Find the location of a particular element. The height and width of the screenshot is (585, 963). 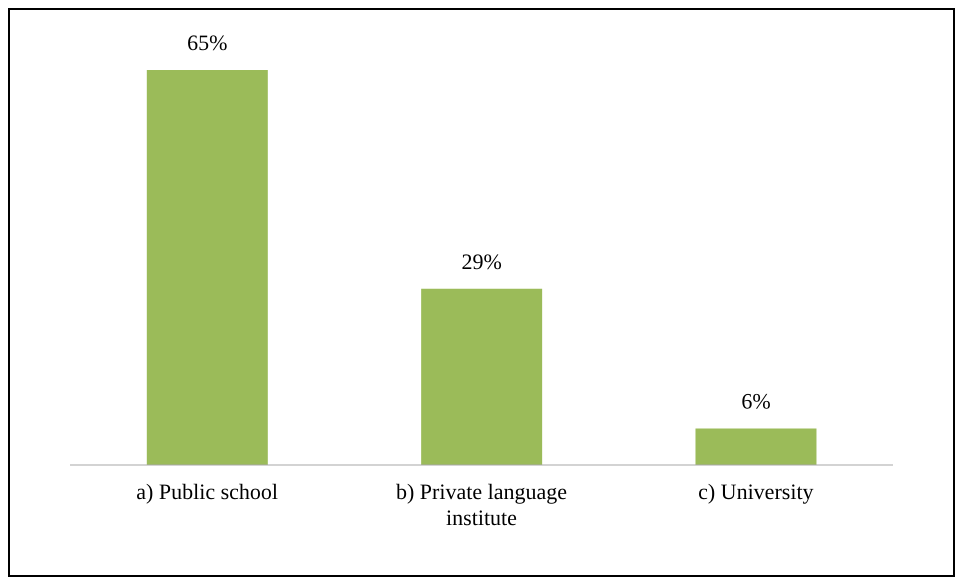

x-tick-label: a) Public school is located at coordinates (207, 491).